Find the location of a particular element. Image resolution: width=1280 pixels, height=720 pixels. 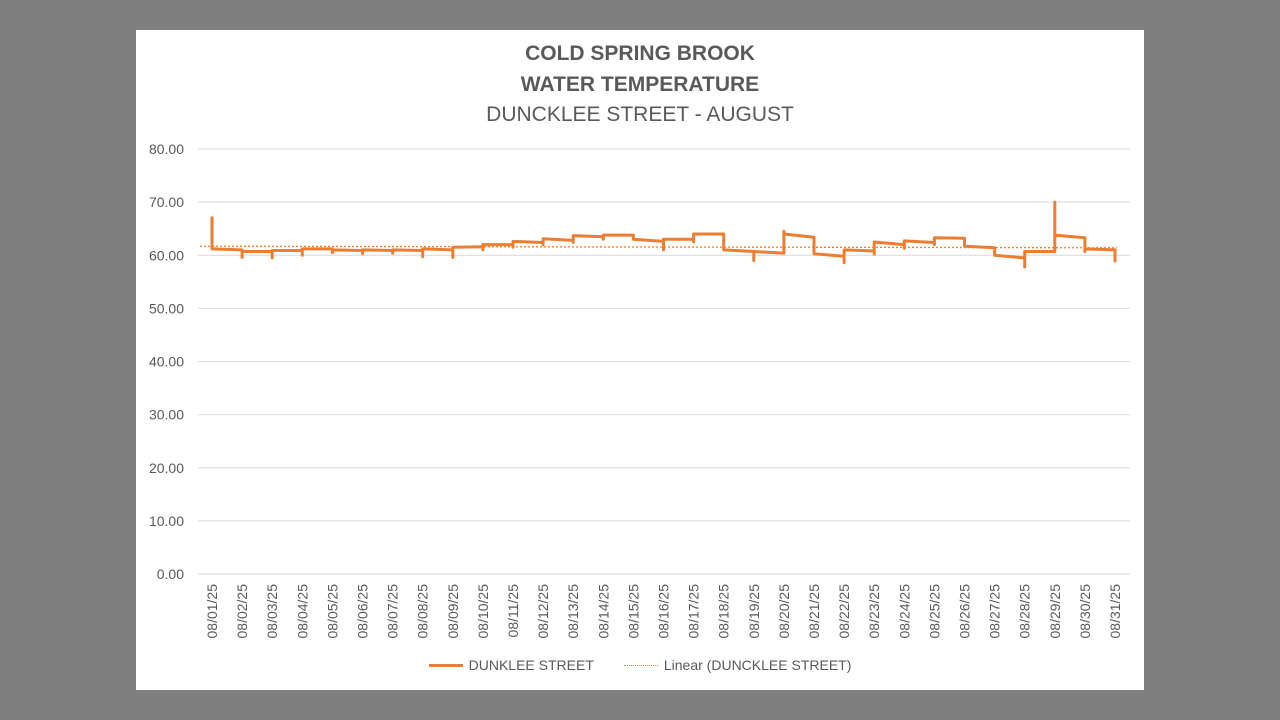

y-tick-label: 70.00 is located at coordinates (166, 202).